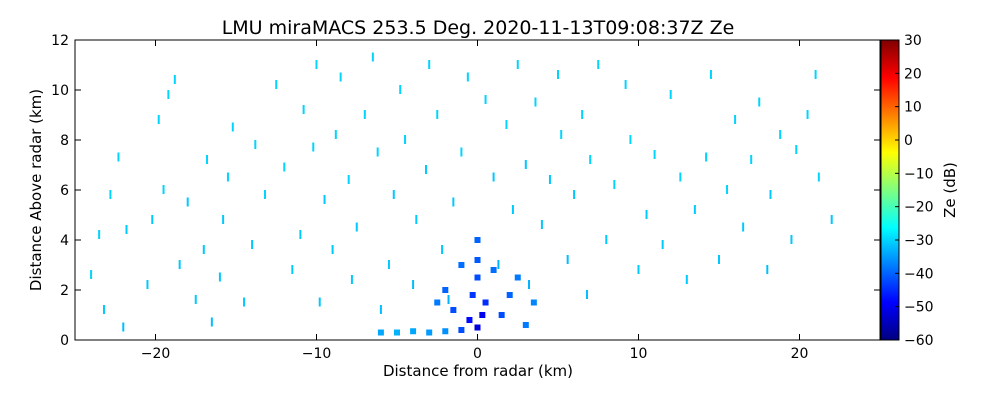 The width and height of the screenshot is (1000, 400). What do you see at coordinates (64, 241) in the screenshot?
I see `y-tick-label: 4` at bounding box center [64, 241].